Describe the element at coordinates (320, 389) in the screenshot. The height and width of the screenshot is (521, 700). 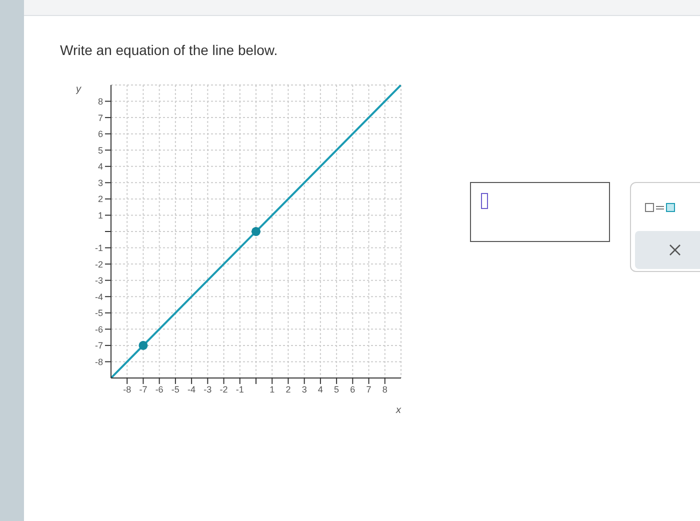
I see `x-tick-label: 4` at that location.